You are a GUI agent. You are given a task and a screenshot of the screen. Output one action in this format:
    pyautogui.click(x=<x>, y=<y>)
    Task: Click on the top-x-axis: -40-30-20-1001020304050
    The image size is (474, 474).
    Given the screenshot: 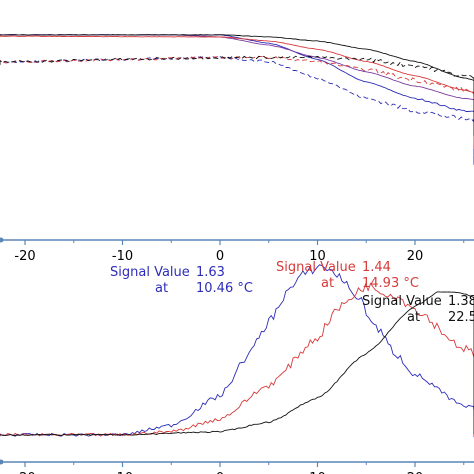 What is the action you would take?
    pyautogui.click(x=237, y=250)
    